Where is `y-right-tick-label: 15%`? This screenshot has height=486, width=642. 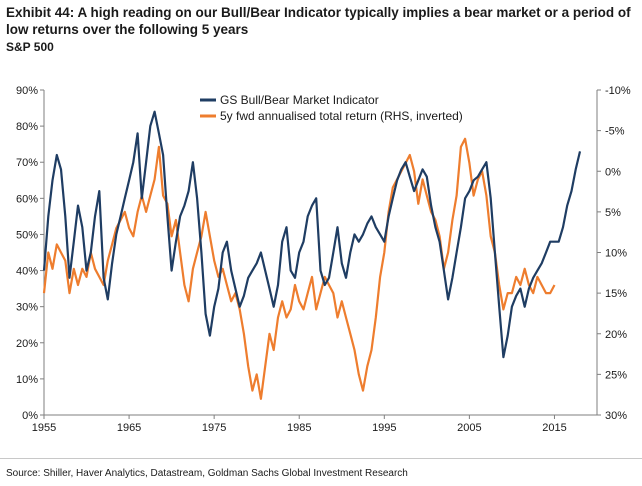
y-right-tick-label: 15% is located at coordinates (616, 294).